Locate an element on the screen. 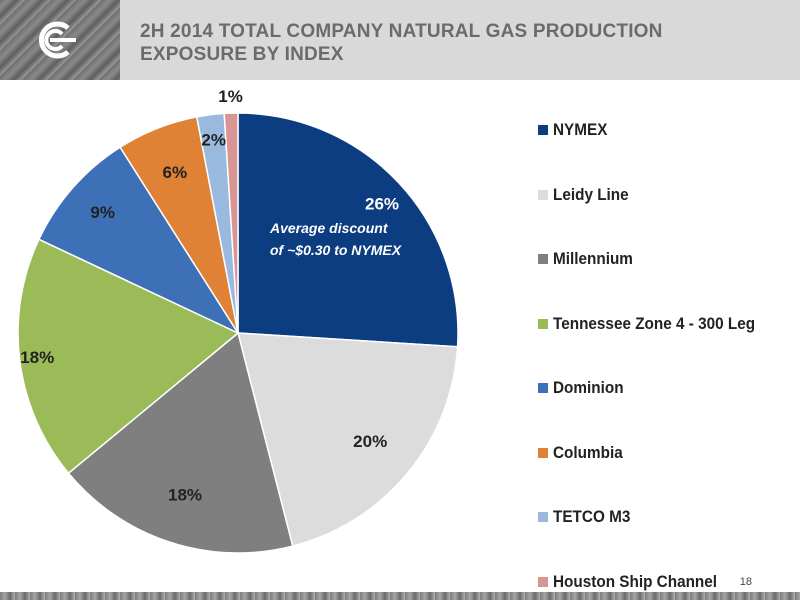 This screenshot has height=614, width=800. data-label-houston-ship-channel: 1% is located at coordinates (230, 96).